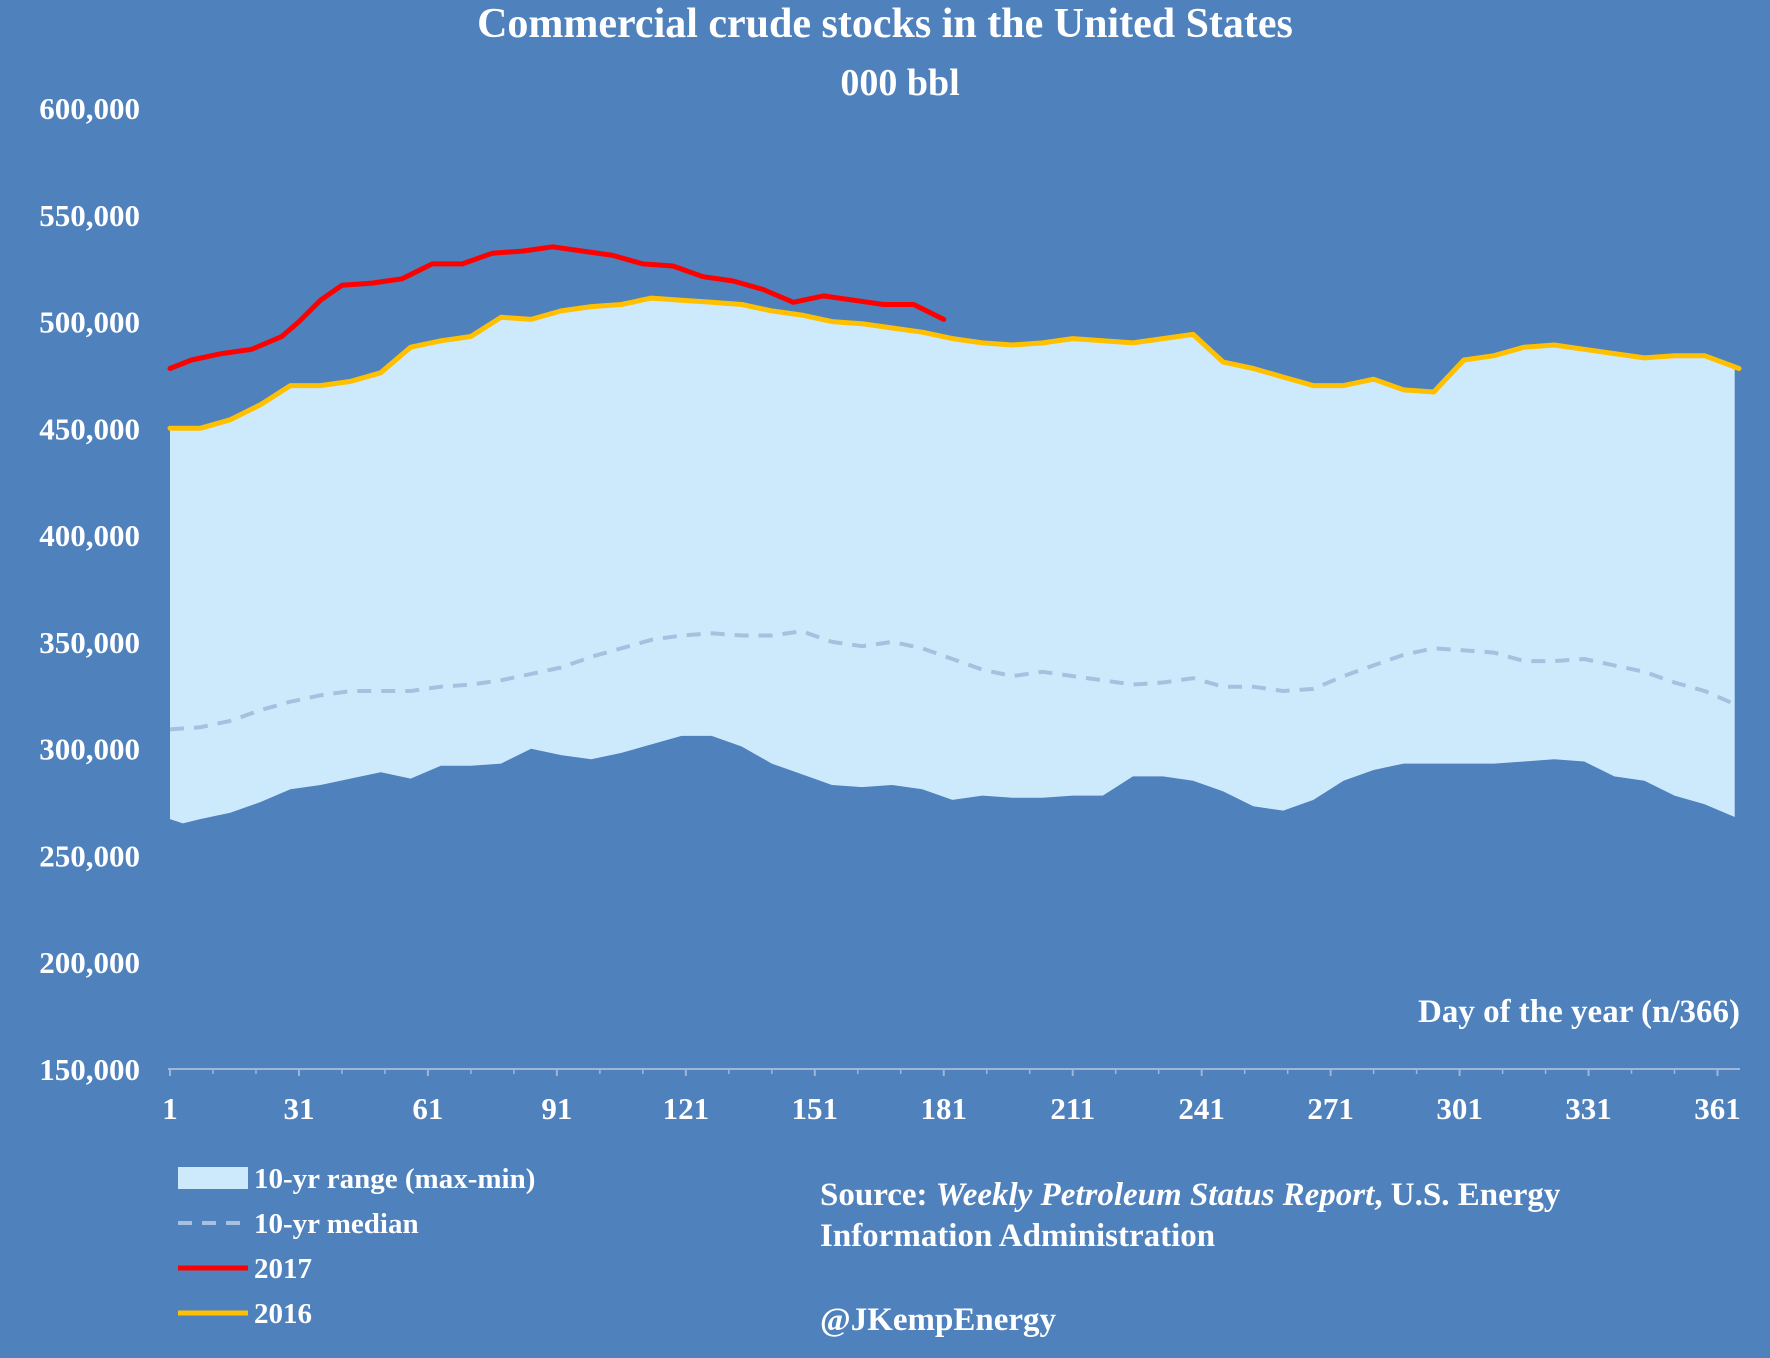 The height and width of the screenshot is (1358, 1770). What do you see at coordinates (89, 535) in the screenshot?
I see `y-tick-label: 400,000` at bounding box center [89, 535].